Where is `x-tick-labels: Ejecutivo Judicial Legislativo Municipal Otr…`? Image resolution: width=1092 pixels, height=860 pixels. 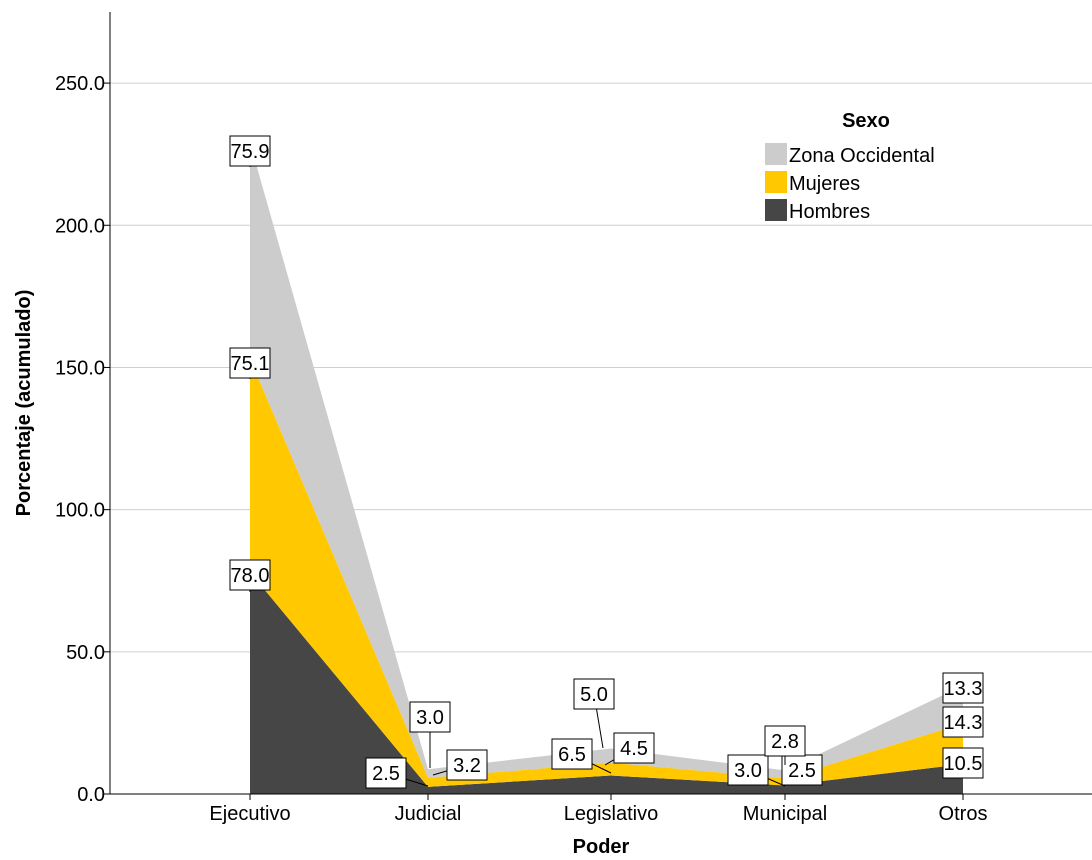
x-tick-labels: Ejecutivo Judicial Legislativo Municipal Otr… is located at coordinates (598, 809).